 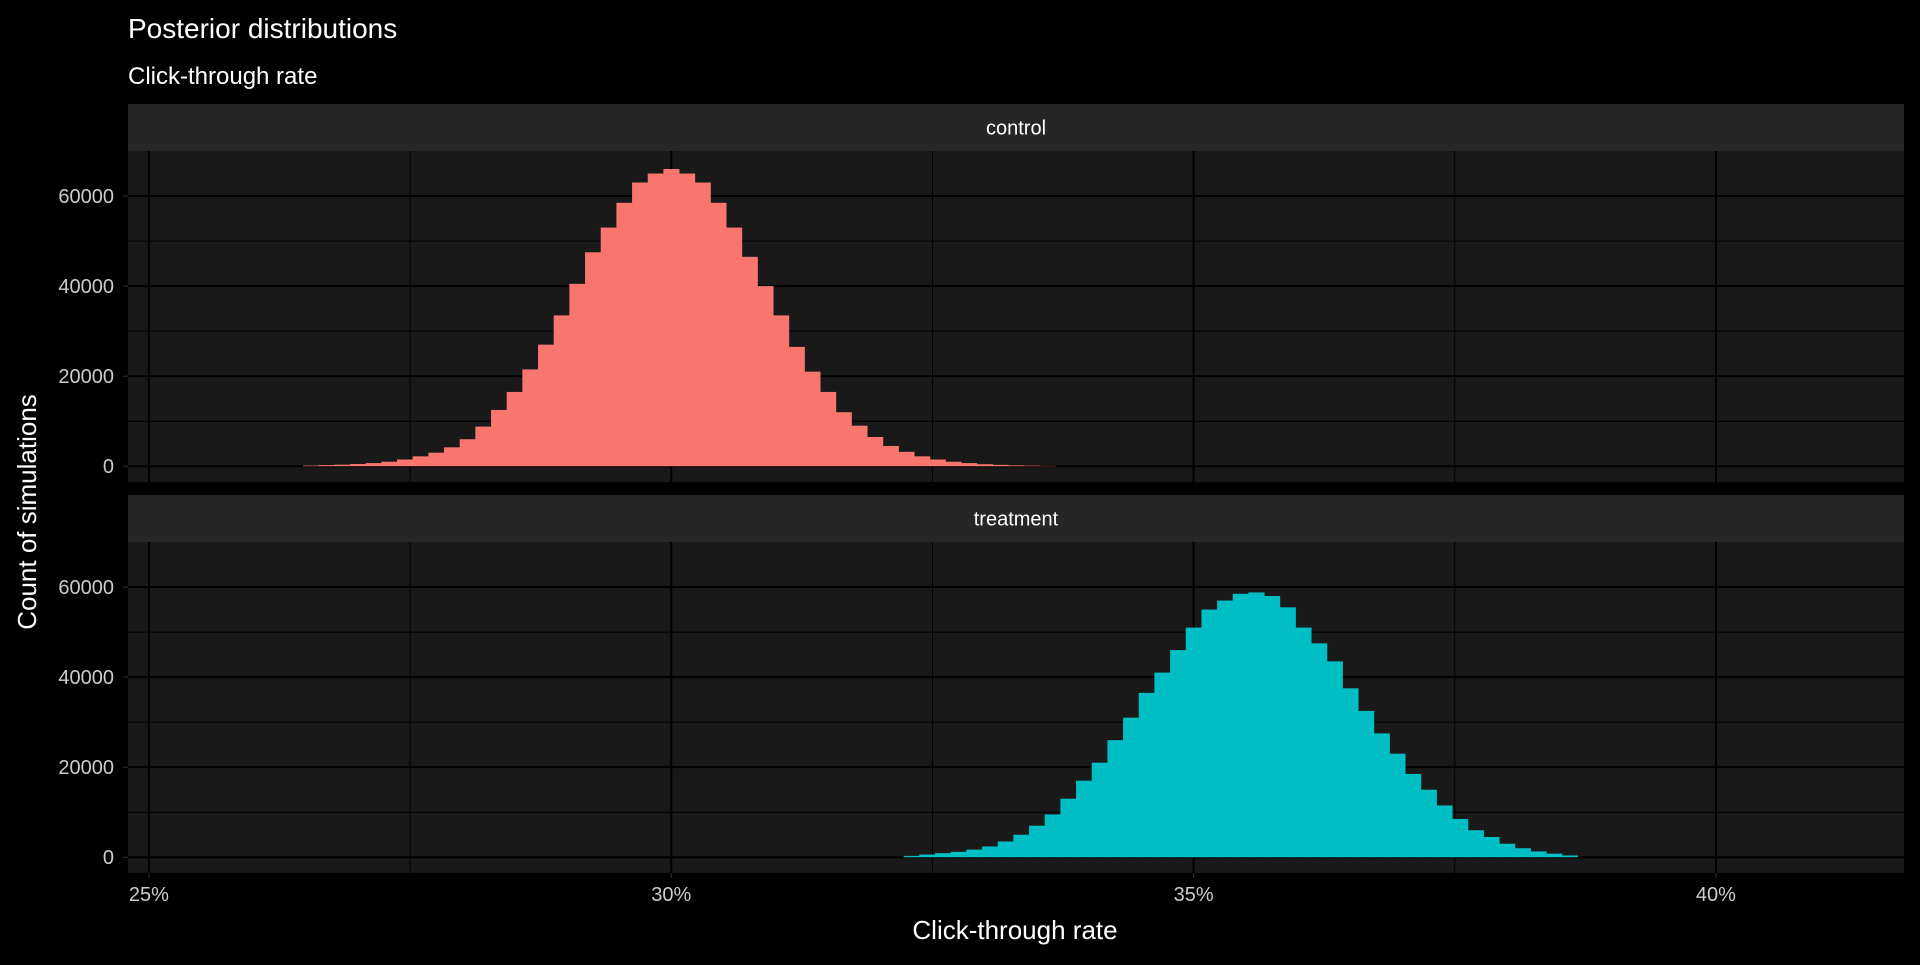 What do you see at coordinates (149, 895) in the screenshot?
I see `x-tick-label: 25%` at bounding box center [149, 895].